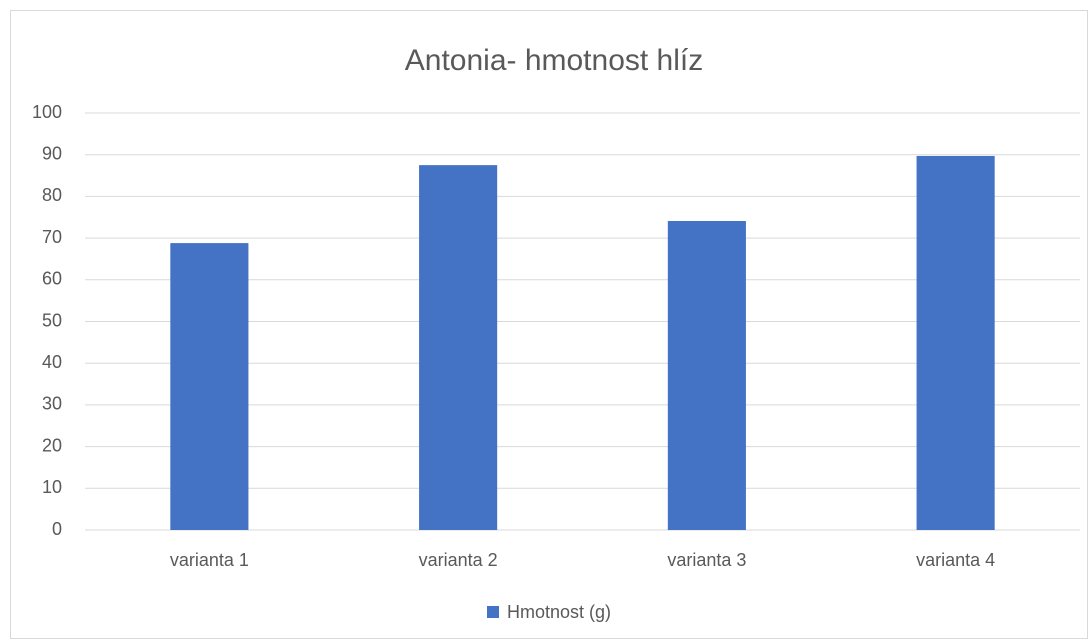 This screenshot has width=1090, height=644. I want to click on x-tick-label: varianta 4, so click(955, 560).